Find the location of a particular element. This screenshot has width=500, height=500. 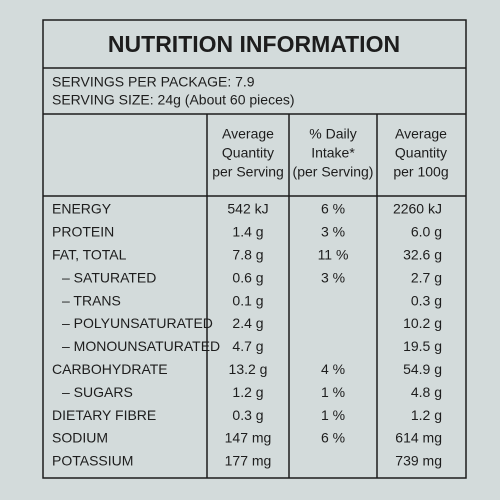

column-header: Intake* is located at coordinates (333, 153).